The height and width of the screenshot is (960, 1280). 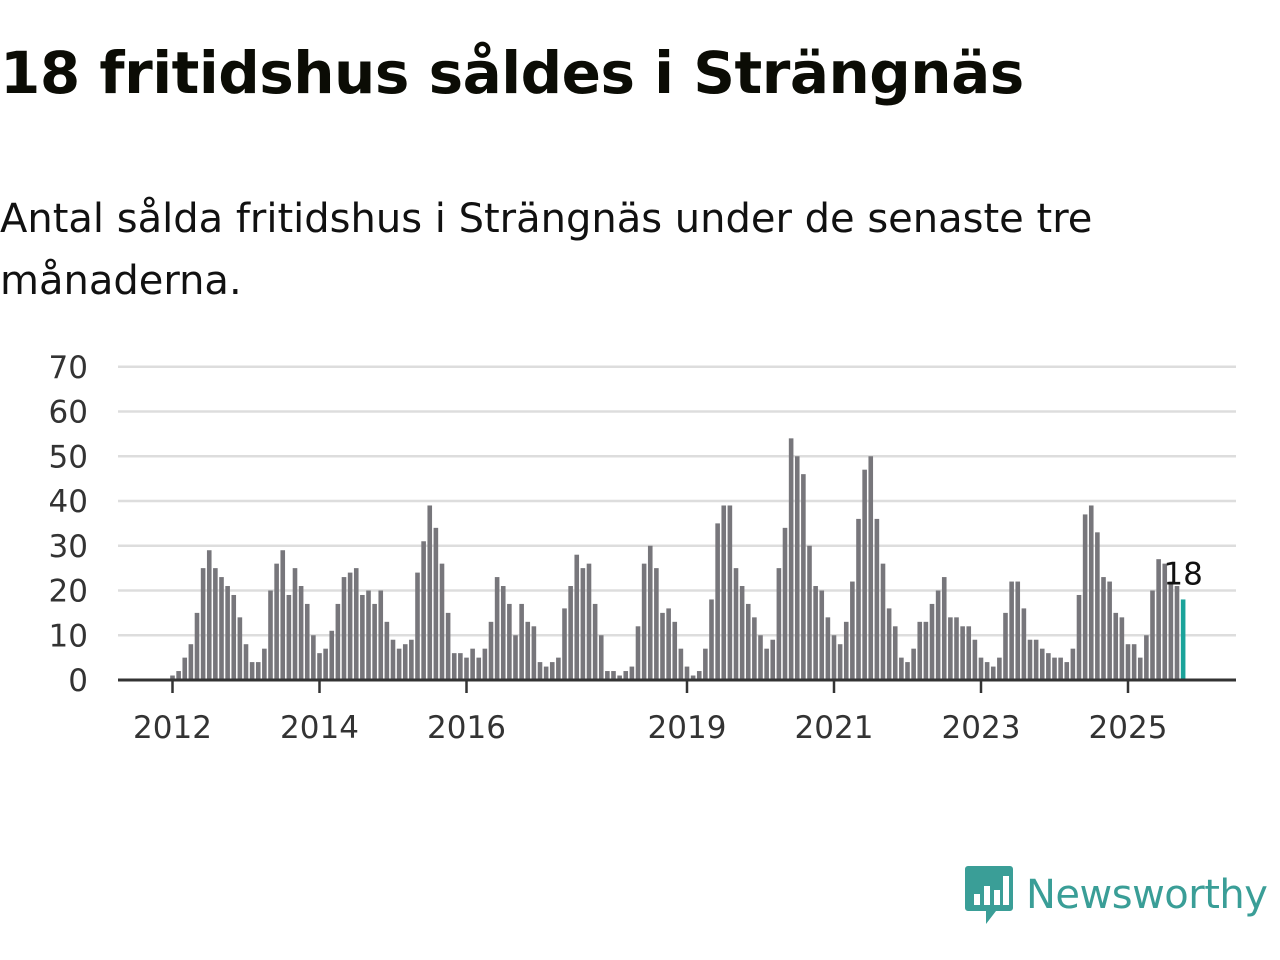 I want to click on bar-highlight, so click(x=1183, y=639).